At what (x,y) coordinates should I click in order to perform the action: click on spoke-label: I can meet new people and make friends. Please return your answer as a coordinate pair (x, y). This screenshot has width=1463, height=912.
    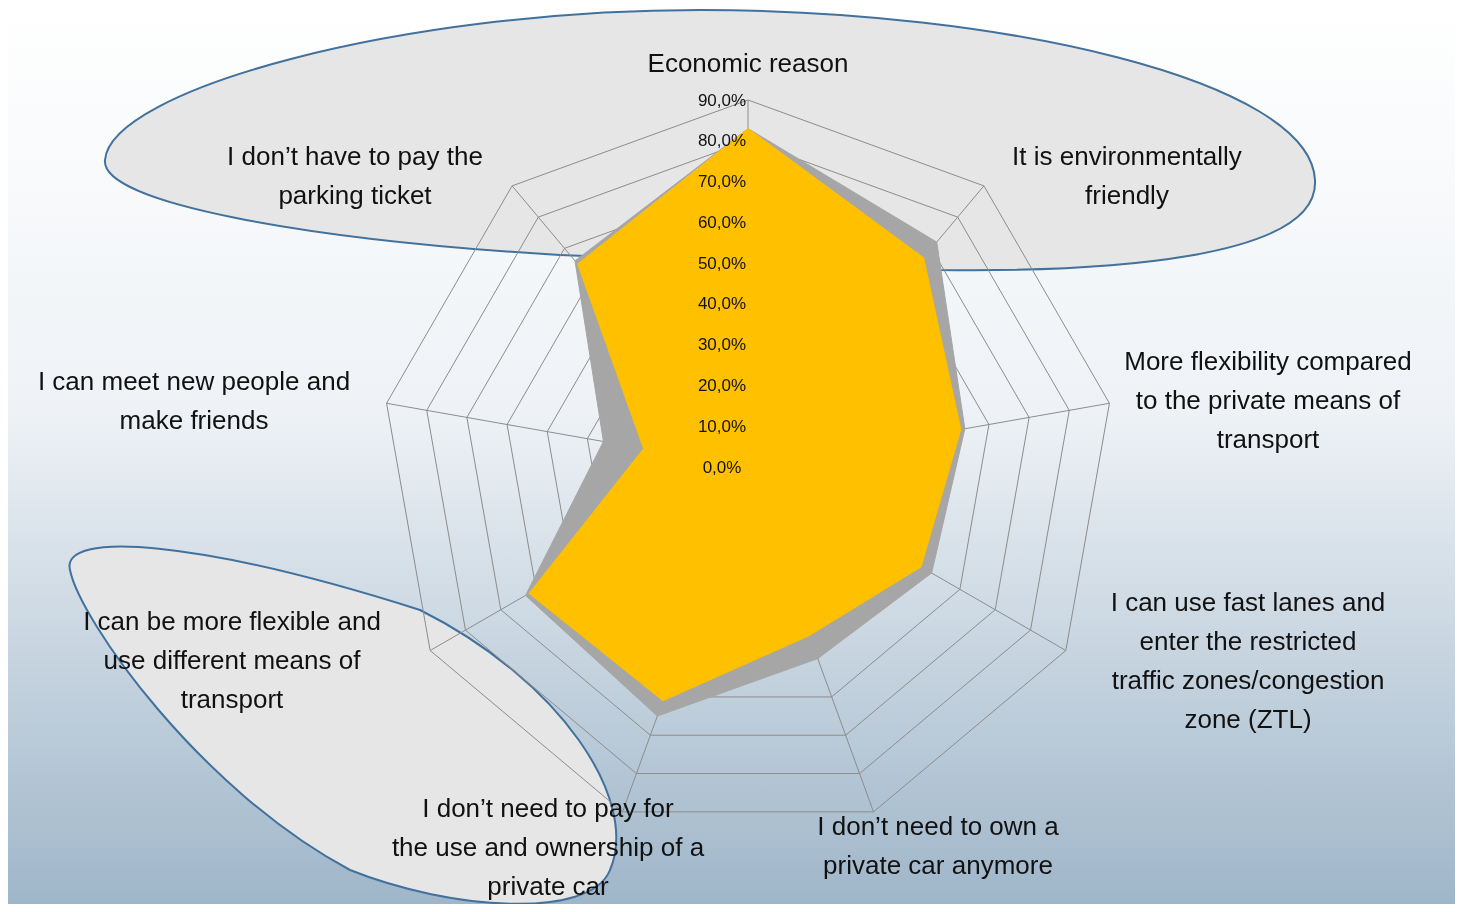
    Looking at the image, I should click on (194, 400).